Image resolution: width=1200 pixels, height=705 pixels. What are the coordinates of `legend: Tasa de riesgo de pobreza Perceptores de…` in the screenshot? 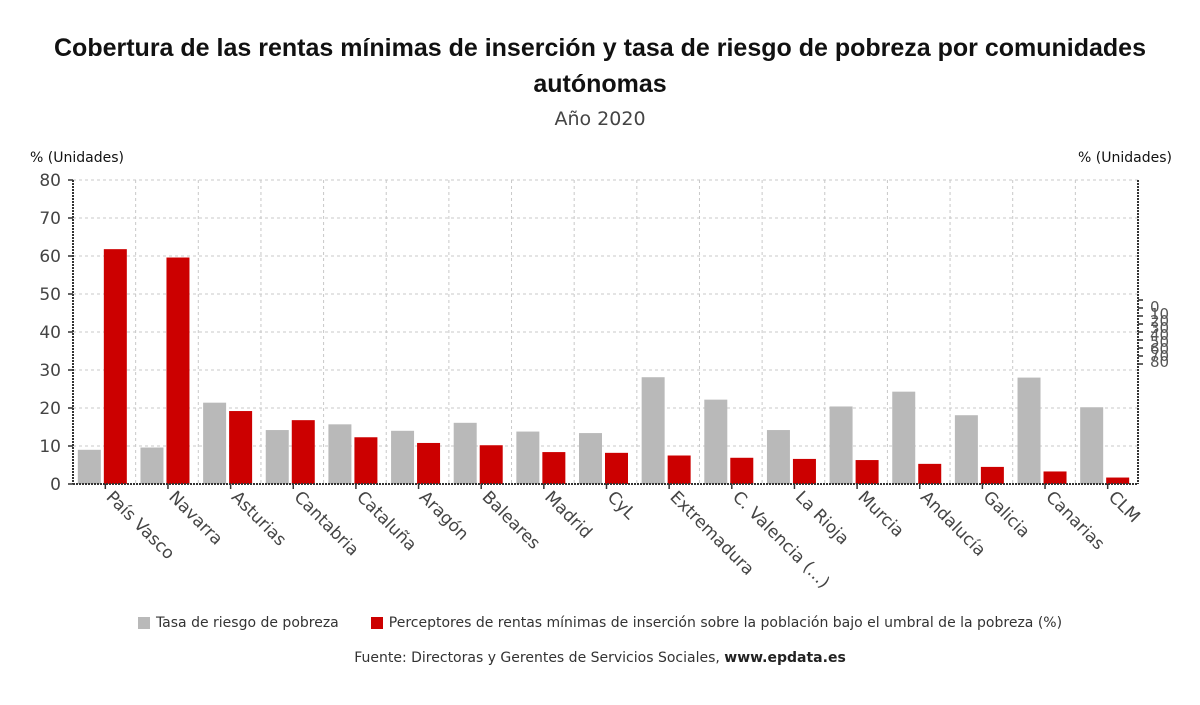 It's located at (600, 623).